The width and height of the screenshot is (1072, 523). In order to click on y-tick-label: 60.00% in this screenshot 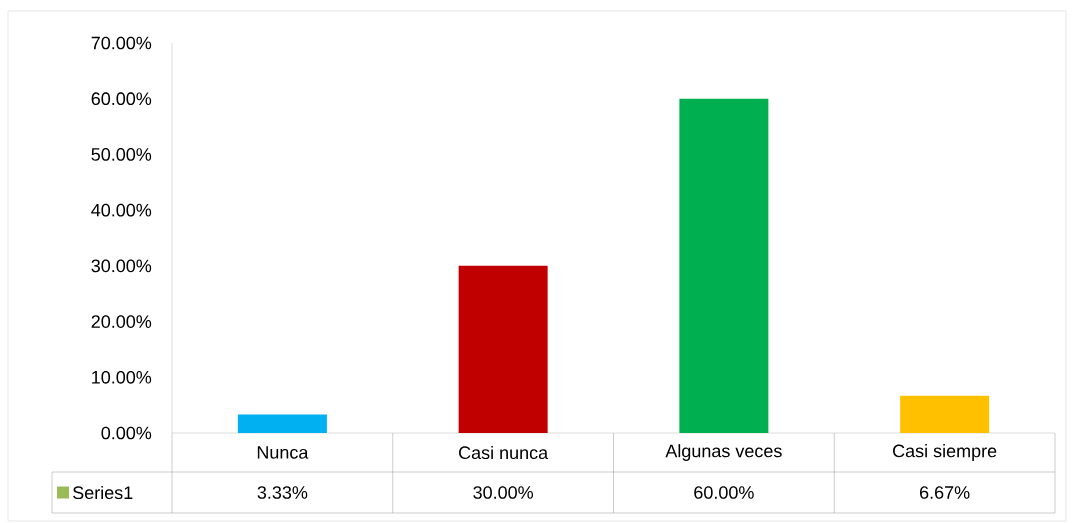, I will do `click(121, 99)`.